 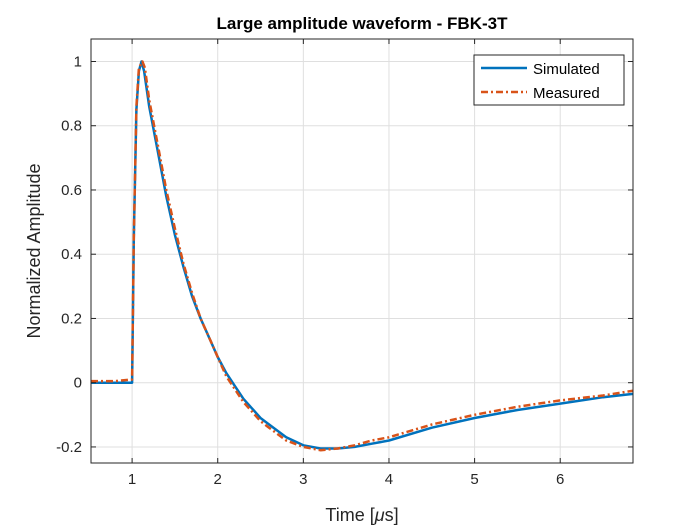 What do you see at coordinates (303, 479) in the screenshot?
I see `x-tick-label: 3` at bounding box center [303, 479].